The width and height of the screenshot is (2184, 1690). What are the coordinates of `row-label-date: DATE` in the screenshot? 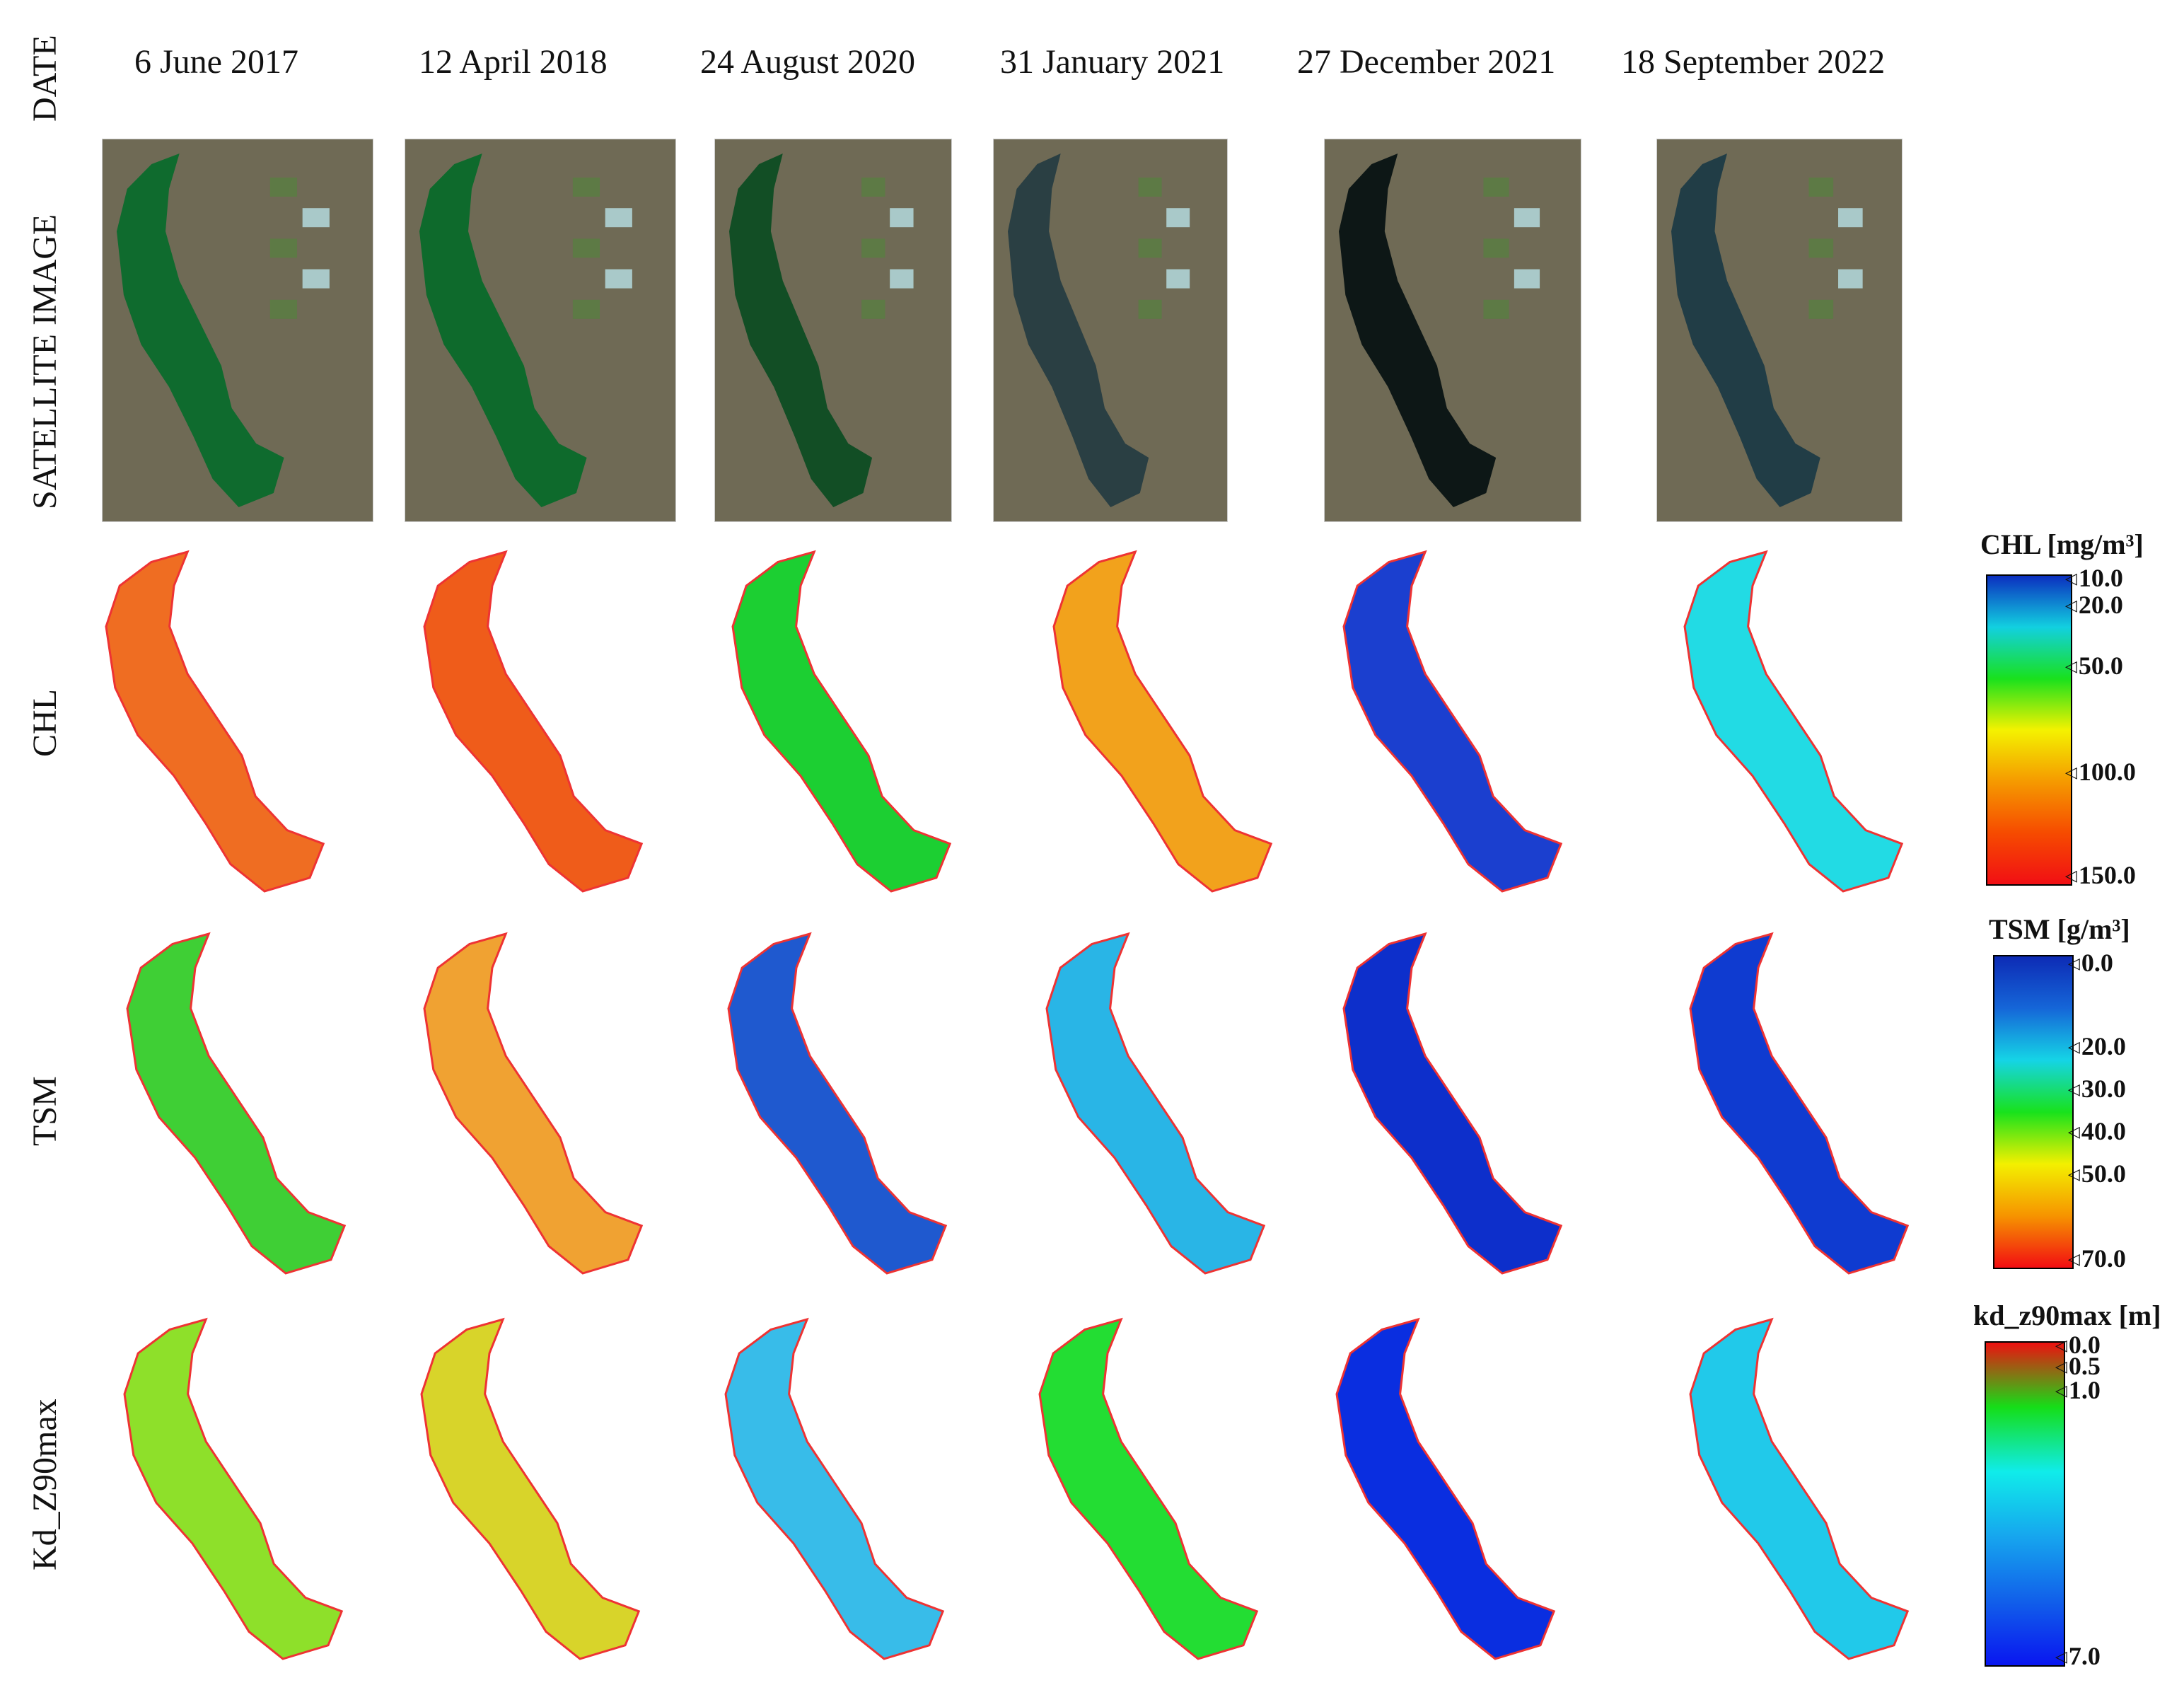 It's located at (45, 78).